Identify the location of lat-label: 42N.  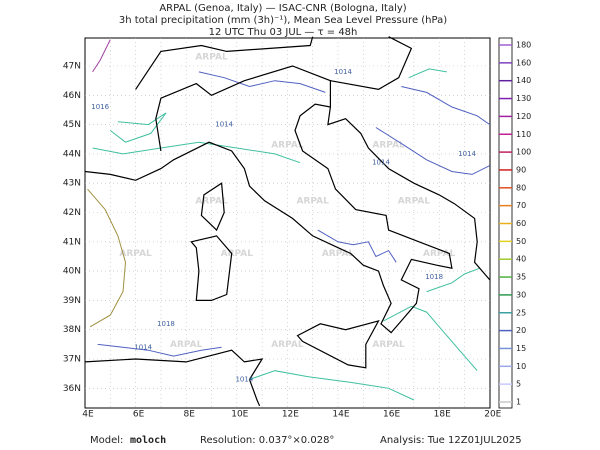
(72, 213).